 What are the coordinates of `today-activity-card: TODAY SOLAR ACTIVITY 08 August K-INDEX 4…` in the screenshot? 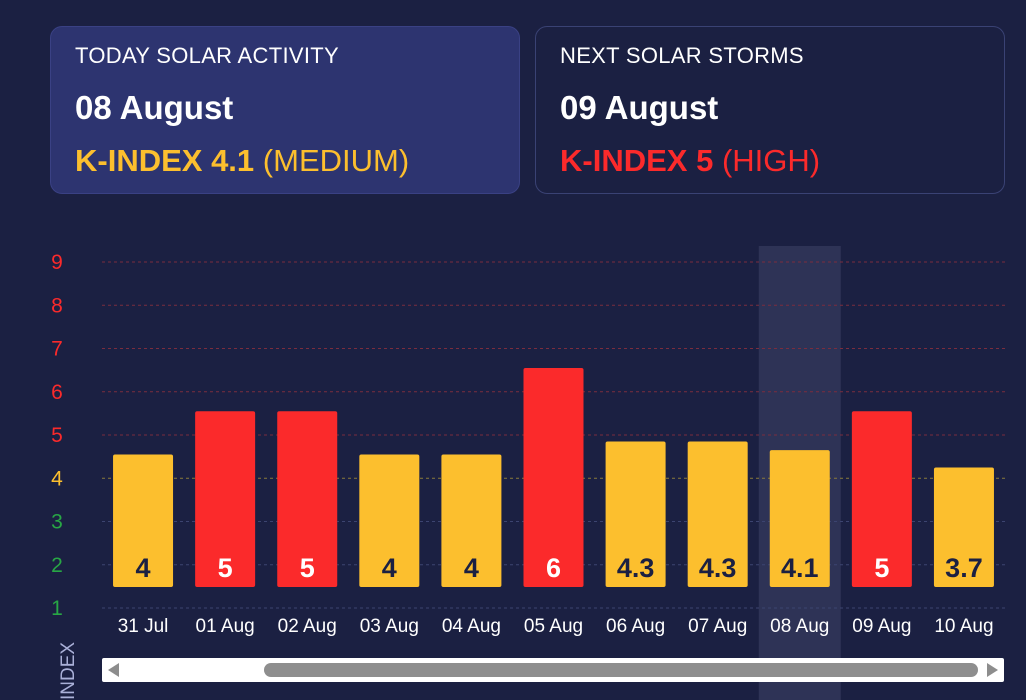 It's located at (285, 110).